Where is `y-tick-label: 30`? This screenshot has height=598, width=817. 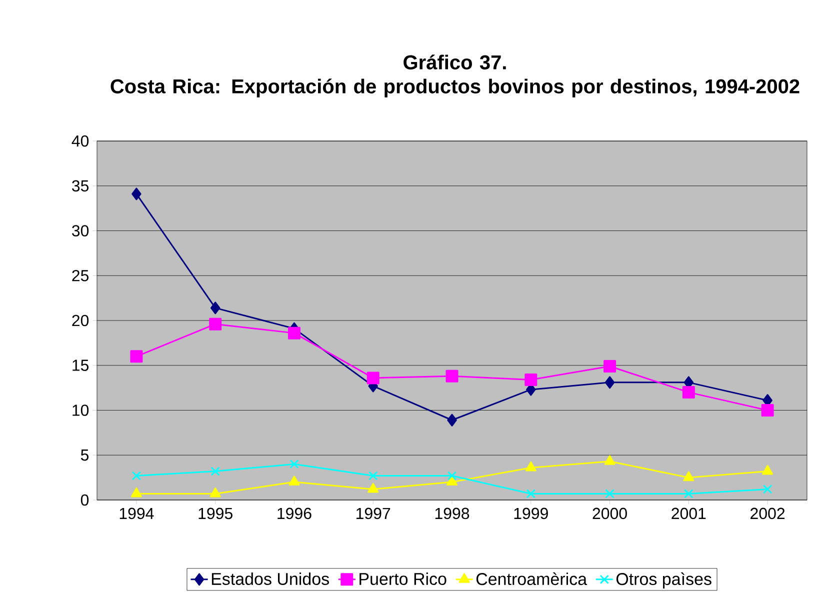 y-tick-label: 30 is located at coordinates (80, 230).